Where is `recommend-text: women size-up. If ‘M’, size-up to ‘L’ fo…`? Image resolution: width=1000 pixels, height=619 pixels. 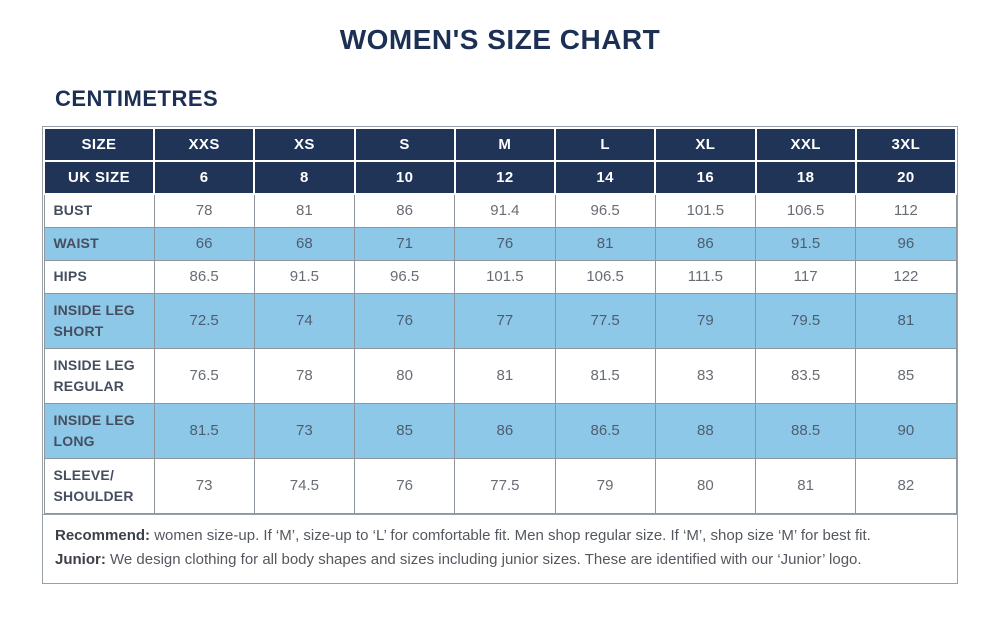 recommend-text: women size-up. If ‘M’, size-up to ‘L’ fo… is located at coordinates (510, 535).